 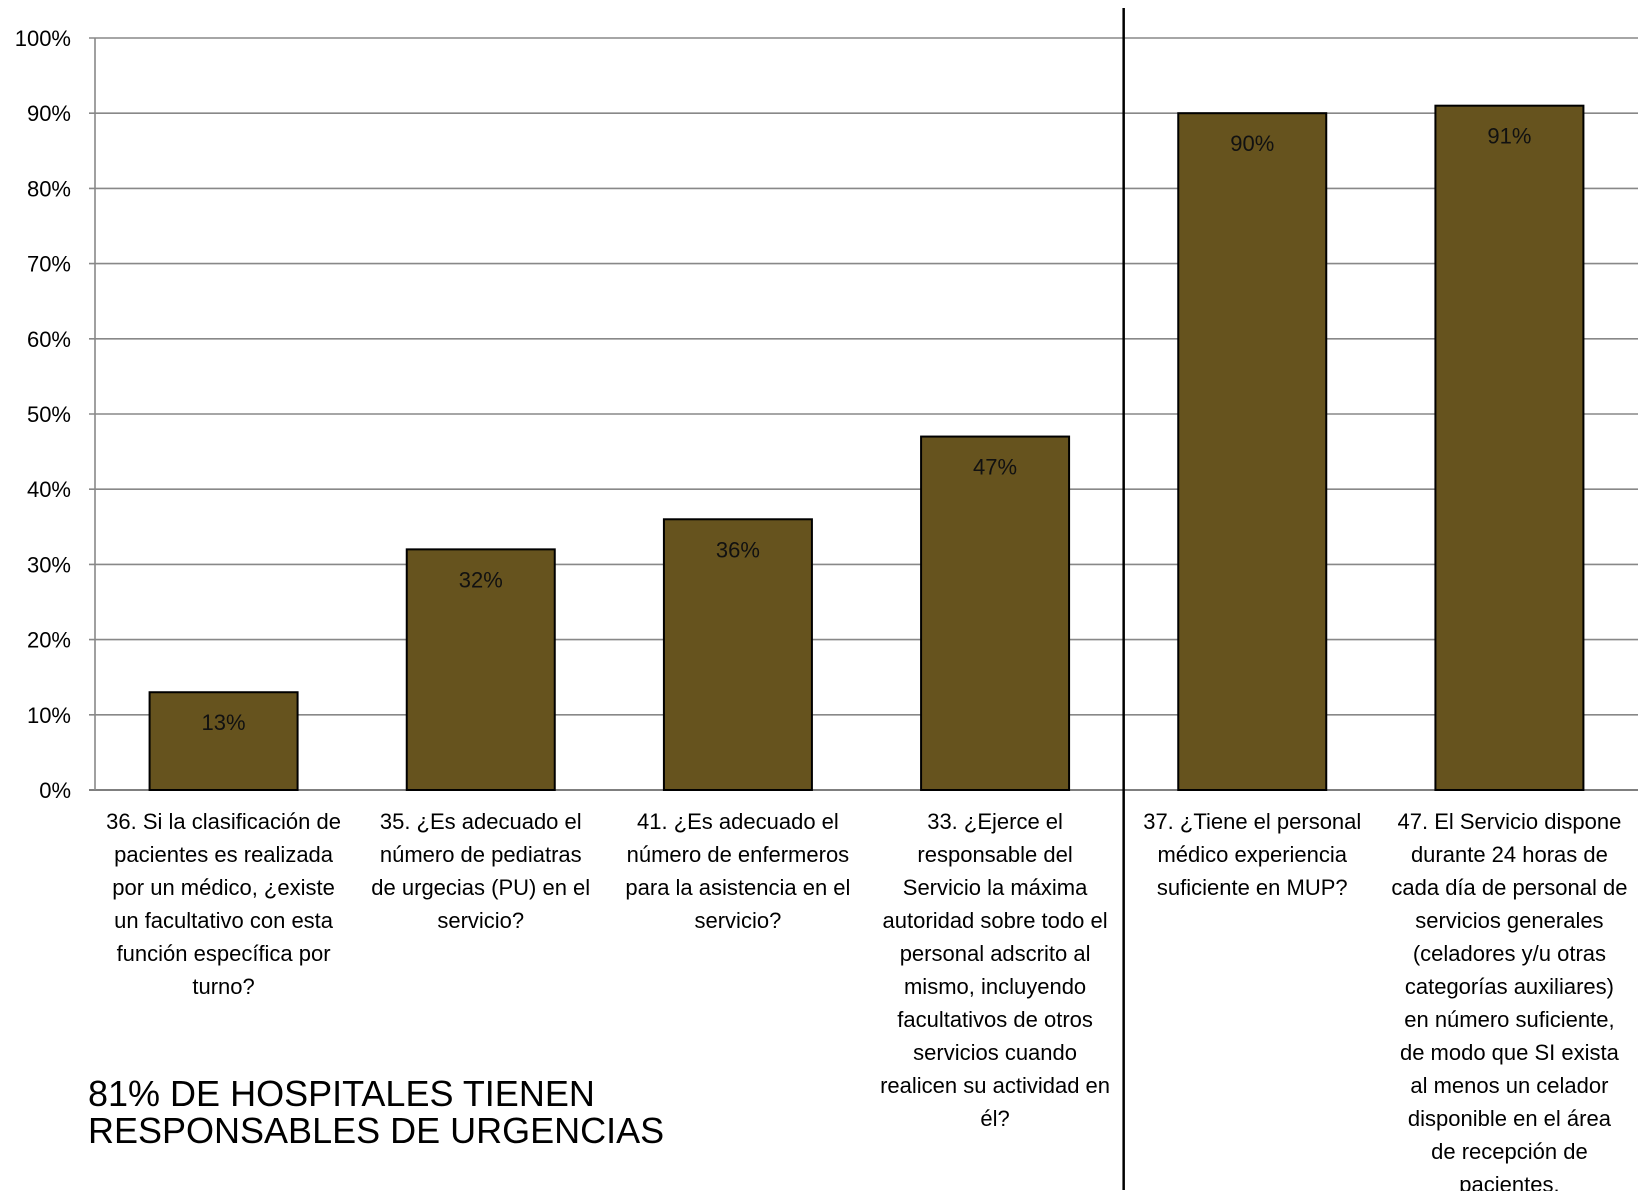 What do you see at coordinates (223, 887) in the screenshot?
I see `x-category-label-line: por un médico, ¿existe` at bounding box center [223, 887].